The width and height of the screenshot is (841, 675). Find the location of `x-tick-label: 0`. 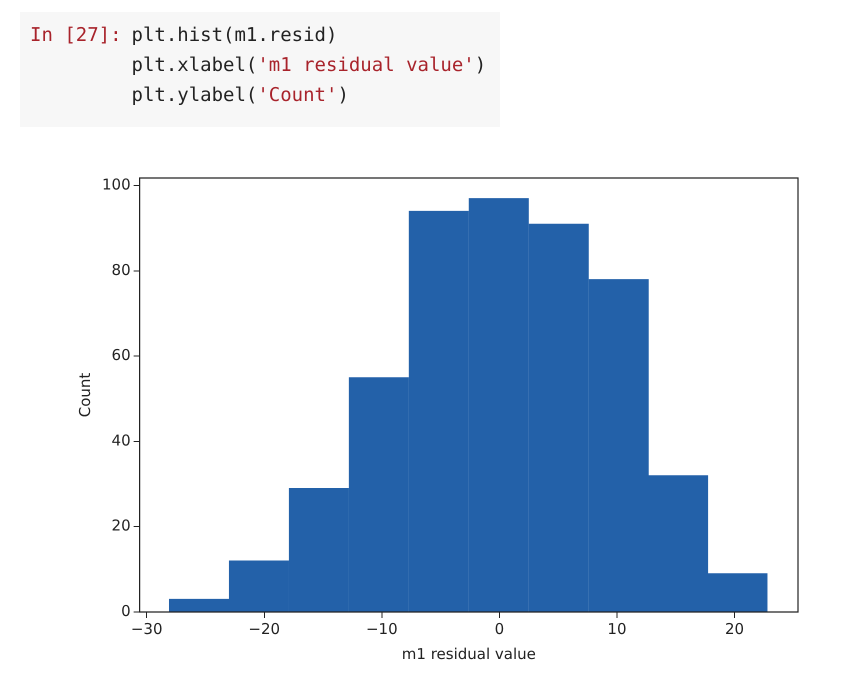

x-tick-label: 0 is located at coordinates (499, 629).